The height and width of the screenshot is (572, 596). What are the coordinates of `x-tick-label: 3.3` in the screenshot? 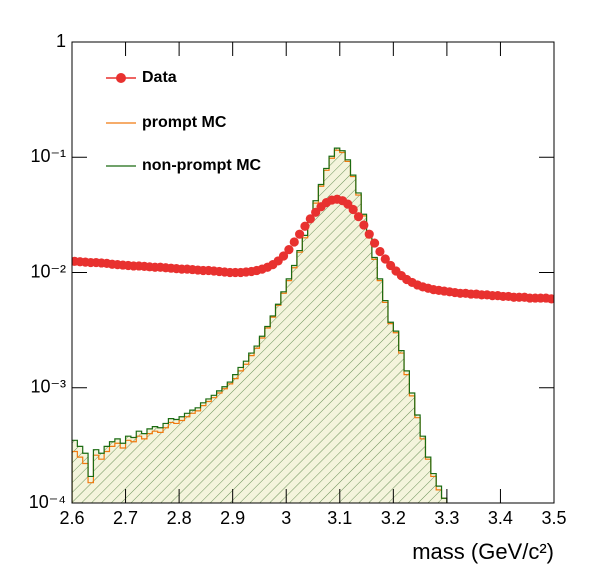 It's located at (446, 518).